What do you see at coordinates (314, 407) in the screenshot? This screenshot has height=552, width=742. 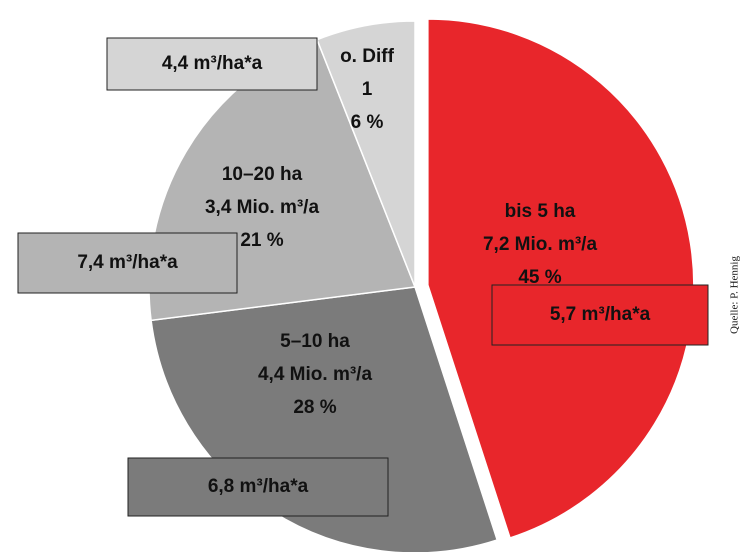 I see `slice-value-label: 28 %` at bounding box center [314, 407].